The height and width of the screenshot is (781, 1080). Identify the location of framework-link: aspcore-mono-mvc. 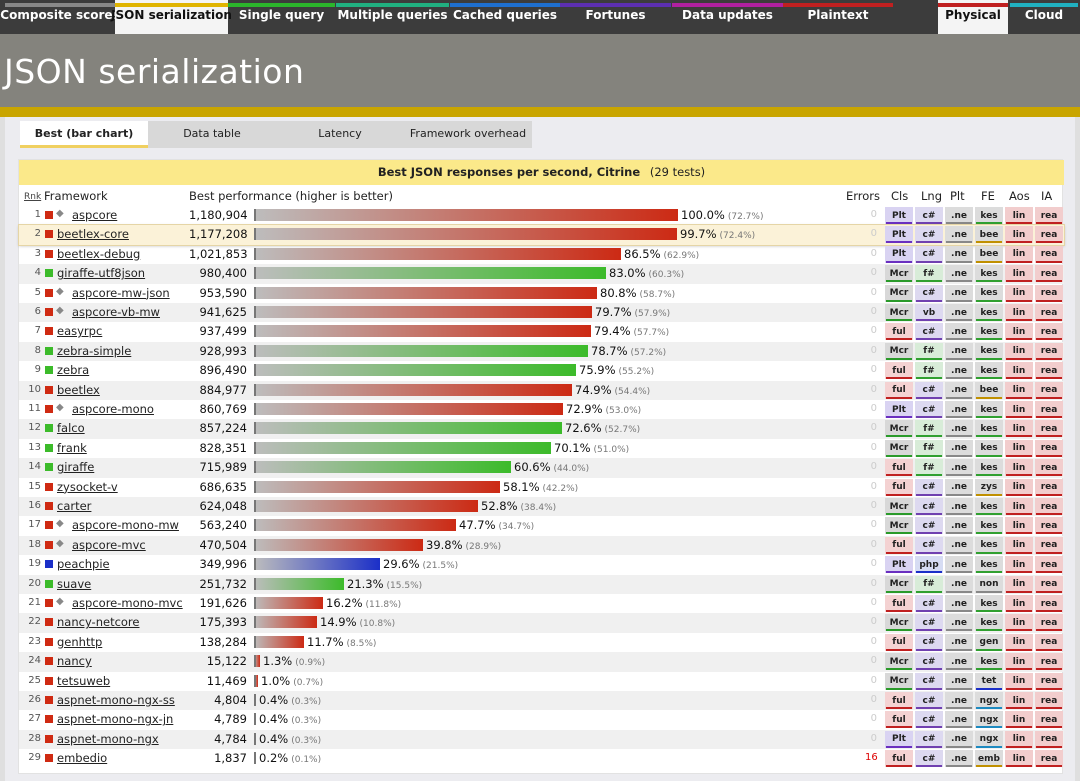
(127, 603).